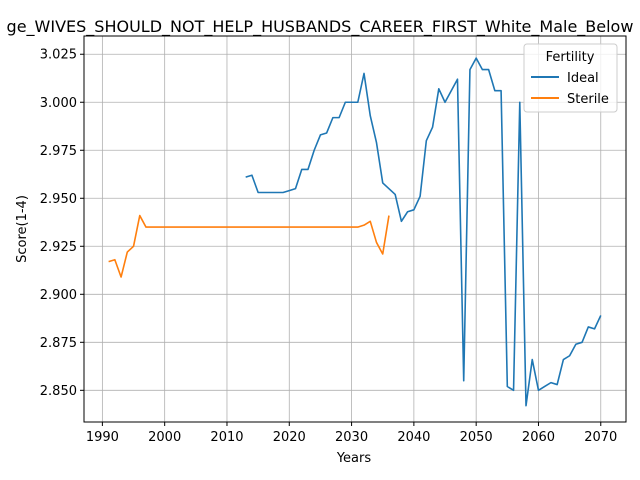  I want to click on y-axis-label: Score(1-4), so click(22, 229).